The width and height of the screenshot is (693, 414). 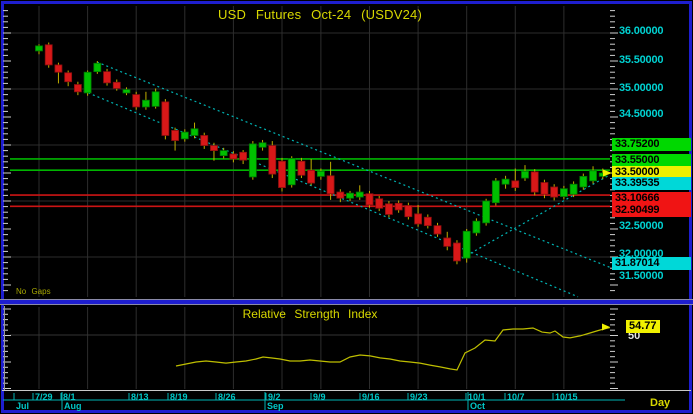 What do you see at coordinates (274, 397) in the screenshot?
I see `date-label: 9/2` at bounding box center [274, 397].